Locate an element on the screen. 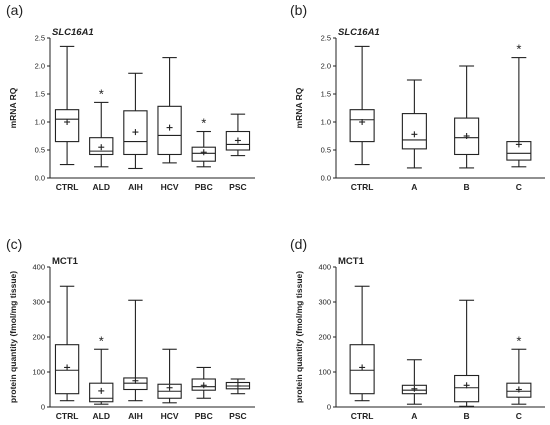 Image resolution: width=550 pixels, height=425 pixels. x-tick-label: A is located at coordinates (414, 416).